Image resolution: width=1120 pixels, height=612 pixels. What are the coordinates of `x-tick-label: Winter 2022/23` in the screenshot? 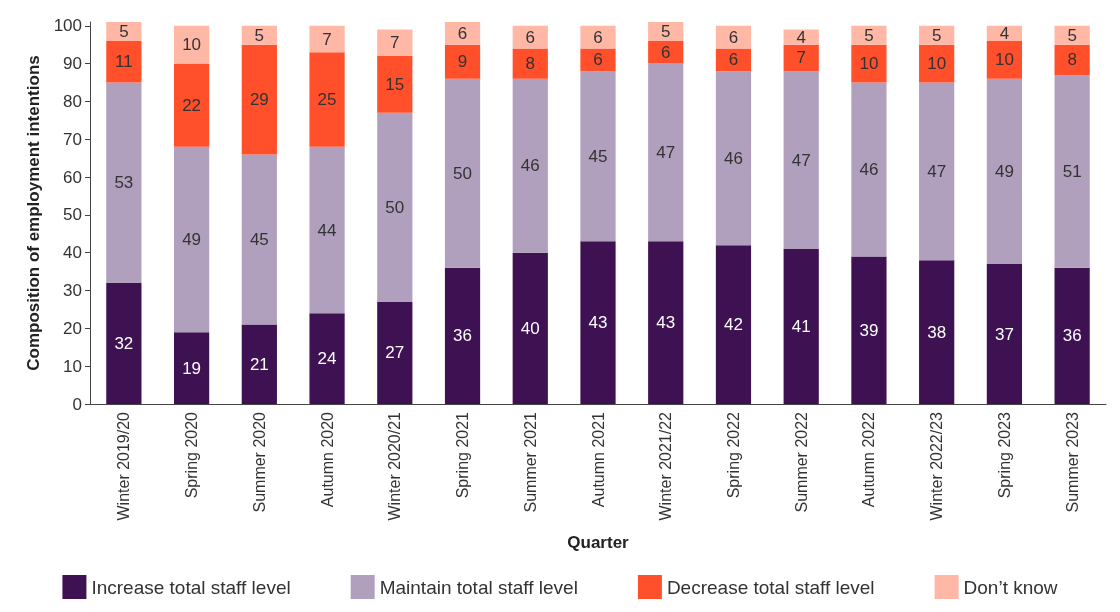 It's located at (937, 466).